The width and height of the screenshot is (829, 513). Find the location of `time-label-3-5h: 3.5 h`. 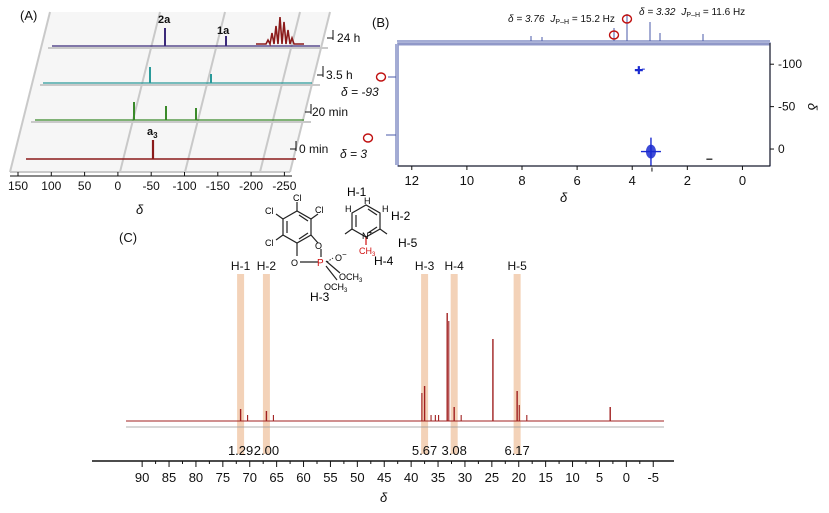

time-label-3-5h: 3.5 h is located at coordinates (339, 75).